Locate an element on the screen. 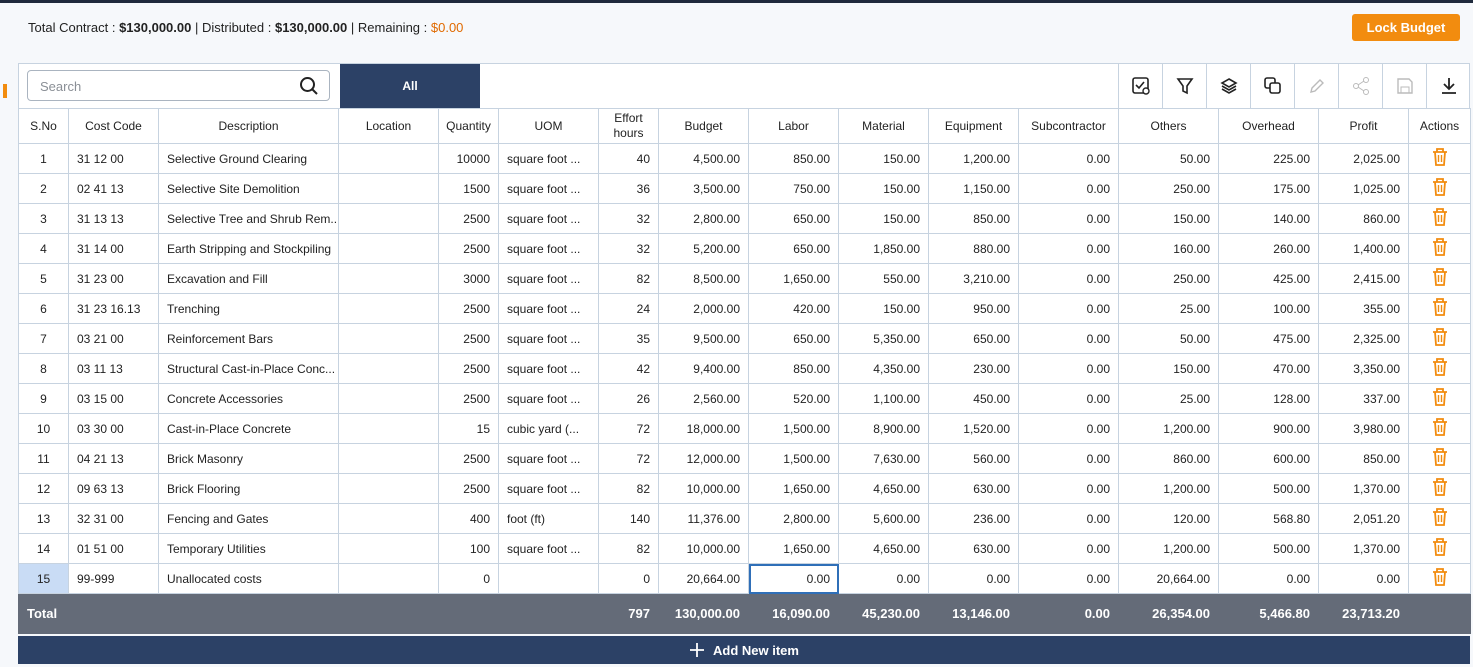 This screenshot has width=1473, height=667. total-cell: 23,713.20 is located at coordinates (1363, 613).